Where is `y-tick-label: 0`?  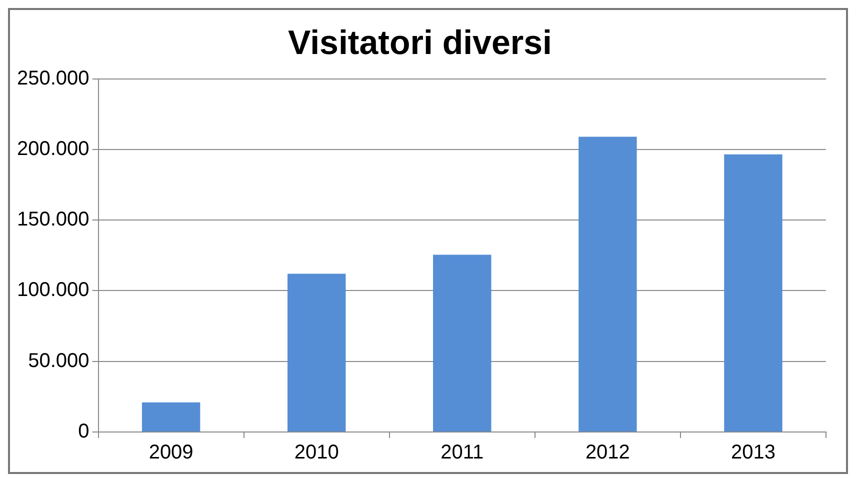
y-tick-label: 0 is located at coordinates (84, 431).